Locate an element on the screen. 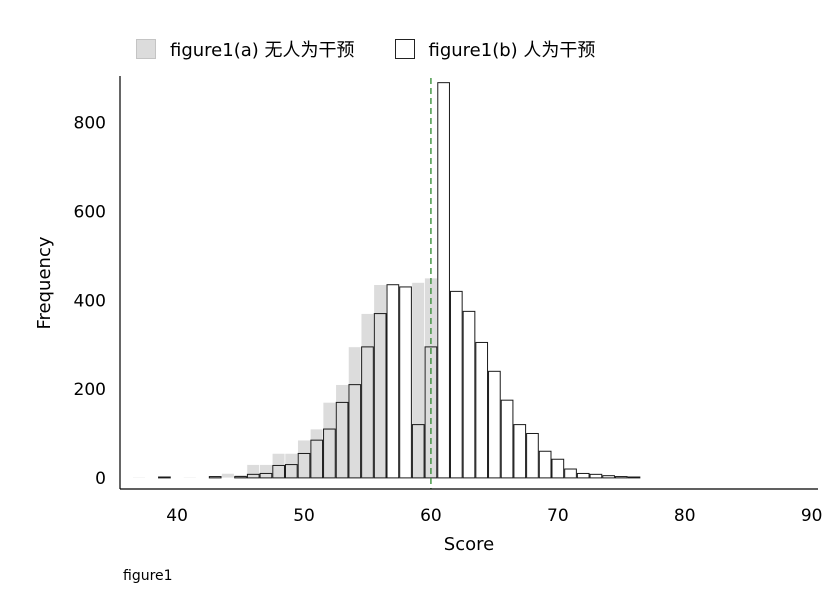  x-tick-labels: 40 50 60 70 80 90 is located at coordinates (494, 516).